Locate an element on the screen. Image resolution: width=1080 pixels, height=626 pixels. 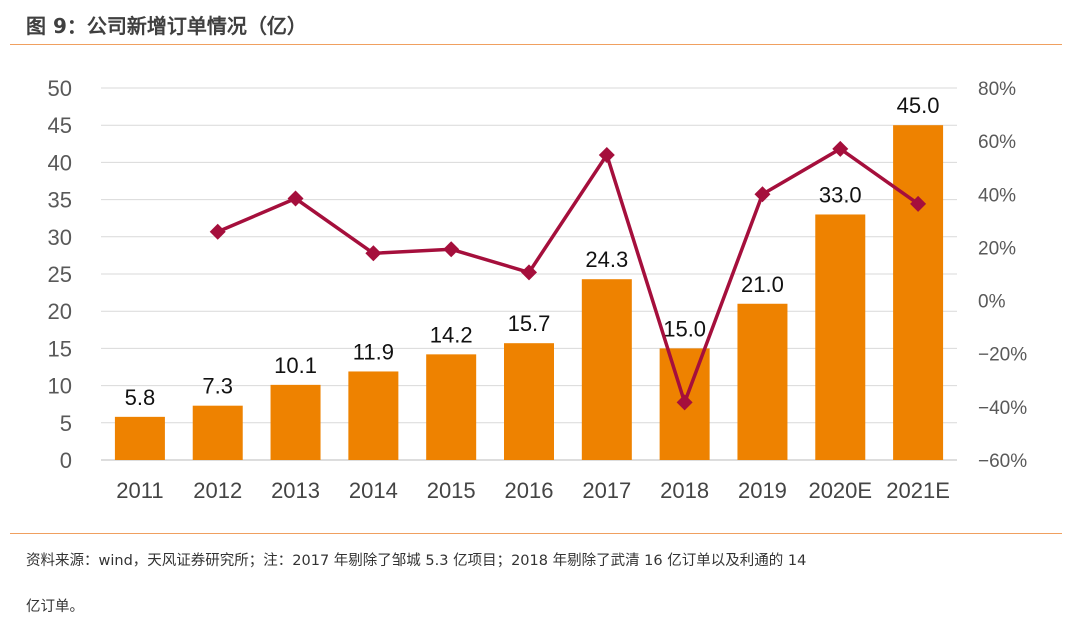
source-note-cont: 亿订单。 is located at coordinates (55, 607).